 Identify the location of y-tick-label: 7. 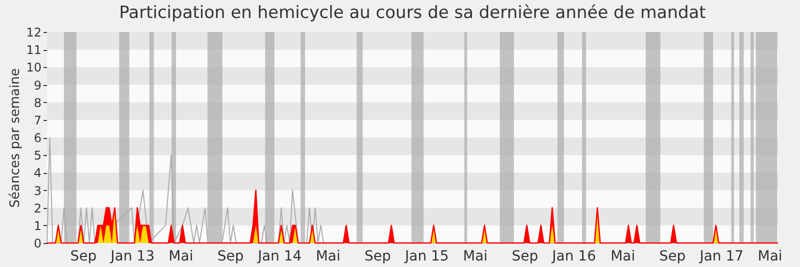
(38, 120).